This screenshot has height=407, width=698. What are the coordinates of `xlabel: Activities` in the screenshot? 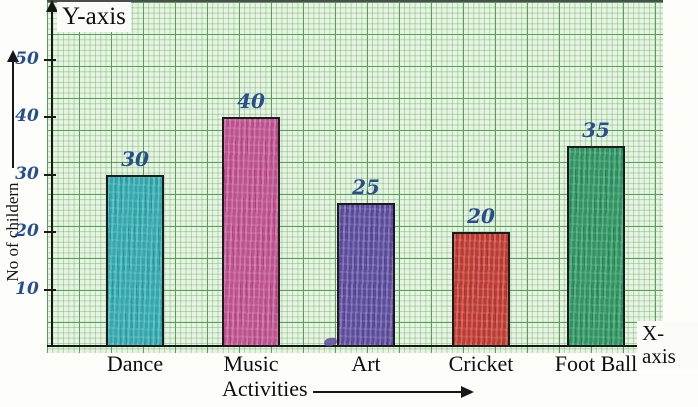 It's located at (265, 388).